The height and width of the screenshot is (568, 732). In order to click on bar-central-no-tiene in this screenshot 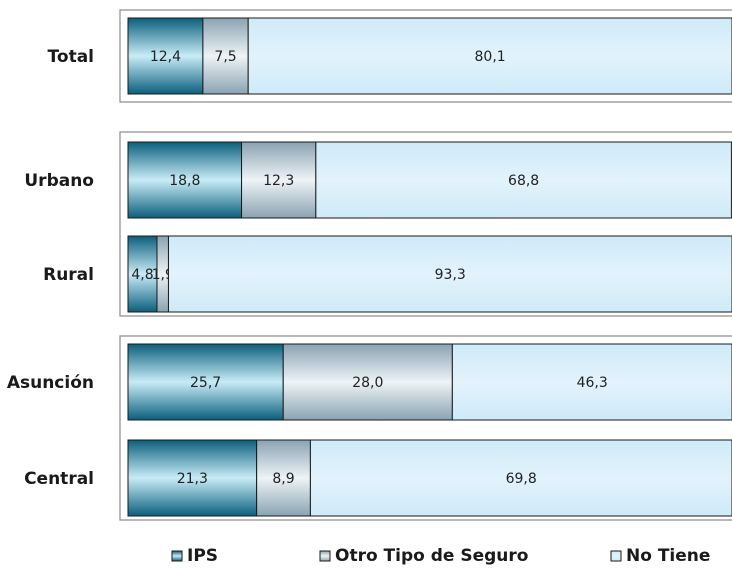, I will do `click(520, 478)`.